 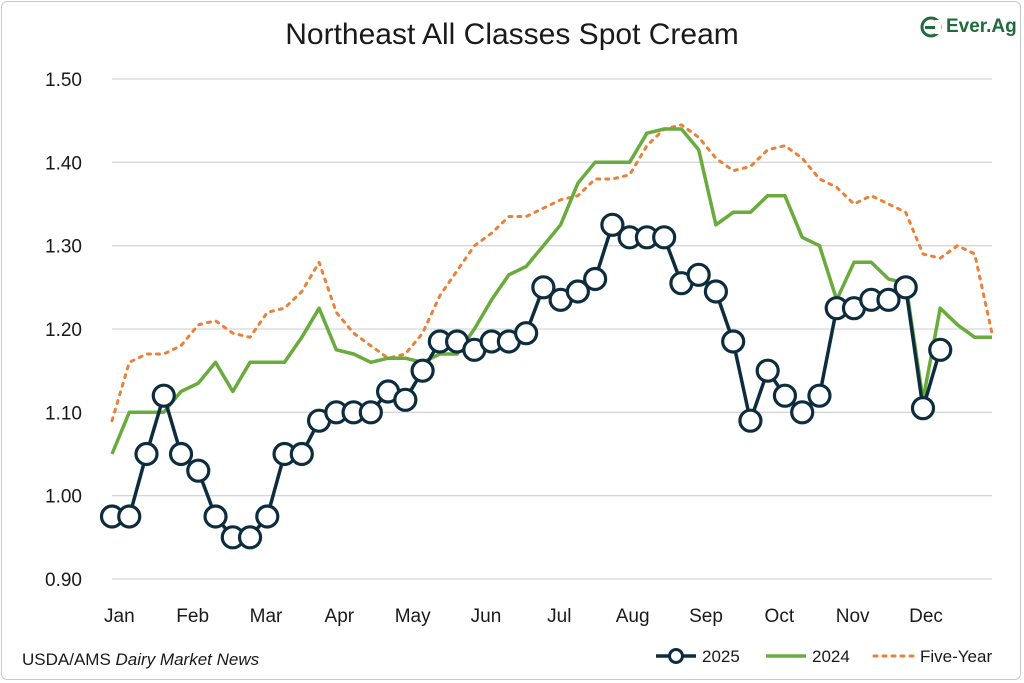 What do you see at coordinates (633, 616) in the screenshot?
I see `x-tick-label: Aug` at bounding box center [633, 616].